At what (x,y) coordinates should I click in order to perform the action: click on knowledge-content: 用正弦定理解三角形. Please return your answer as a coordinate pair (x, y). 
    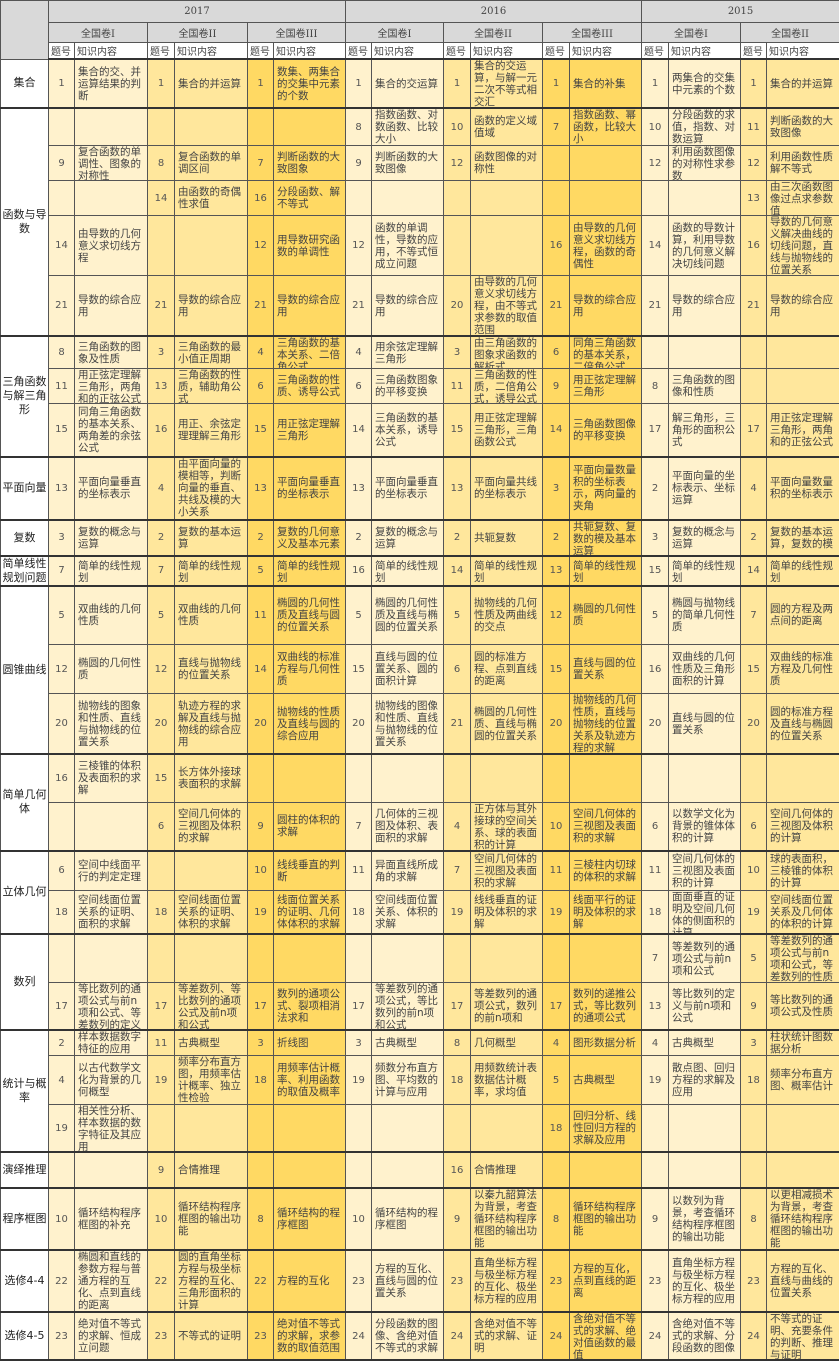
    Looking at the image, I should click on (606, 386).